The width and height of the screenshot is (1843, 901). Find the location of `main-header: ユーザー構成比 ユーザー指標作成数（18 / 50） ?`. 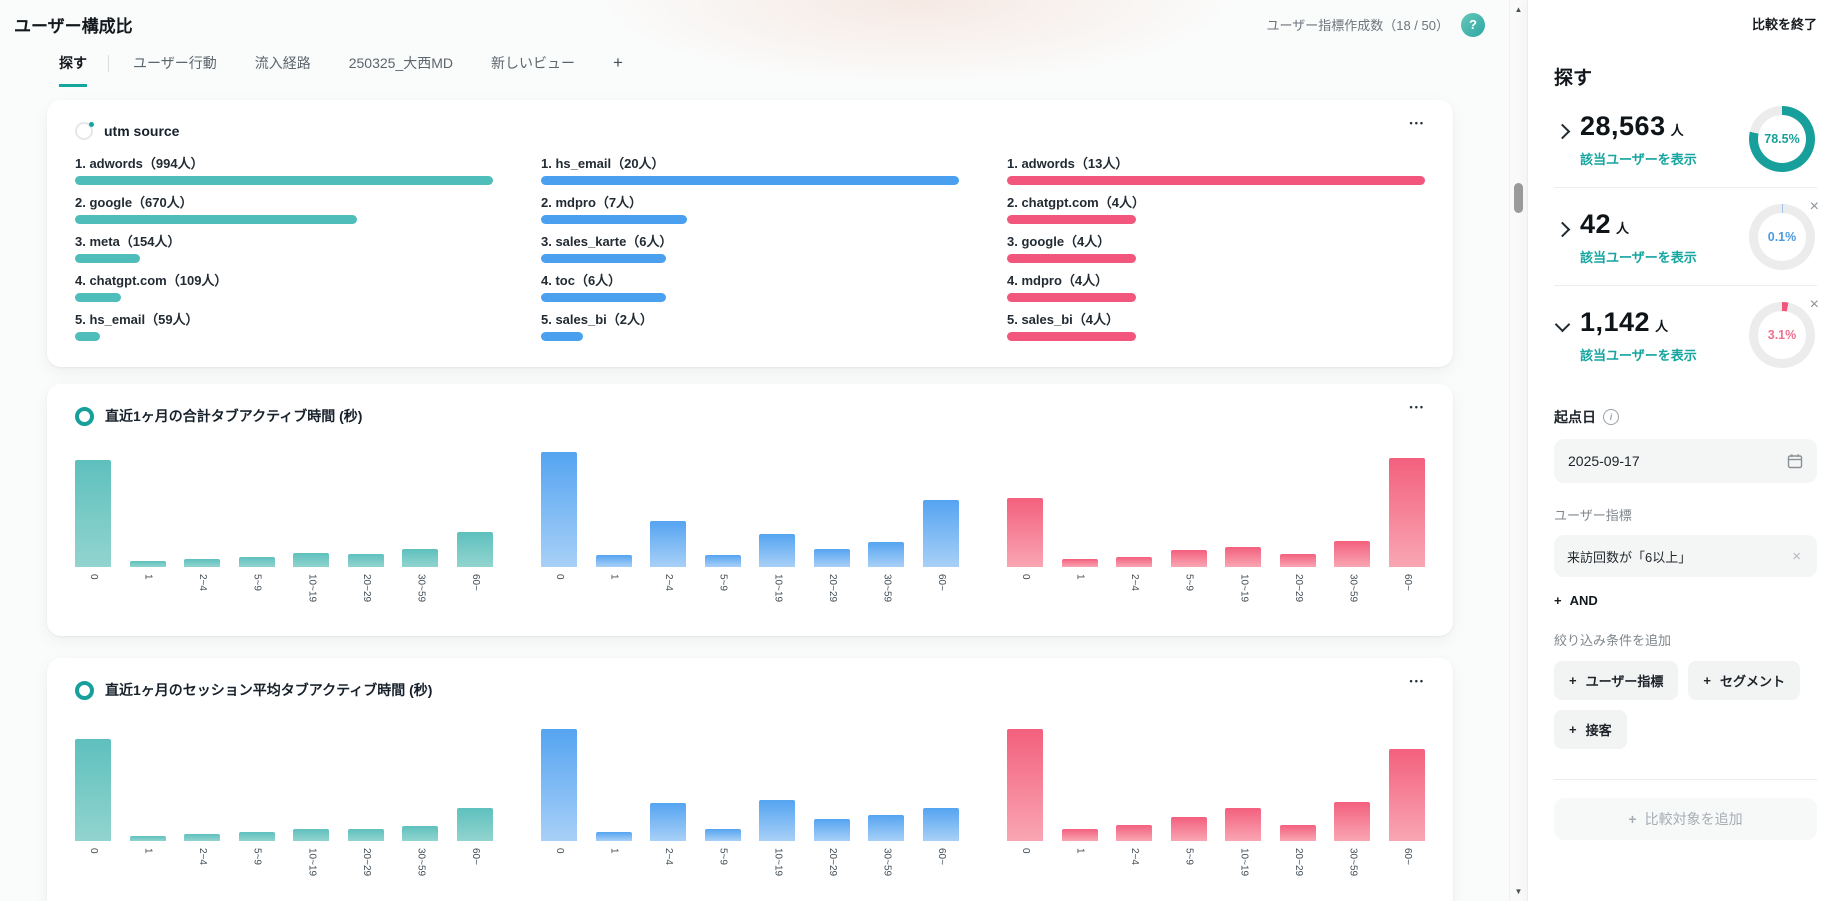

main-header: ユーザー構成比 ユーザー指標作成数（18 / 50） ? is located at coordinates (763, 18).